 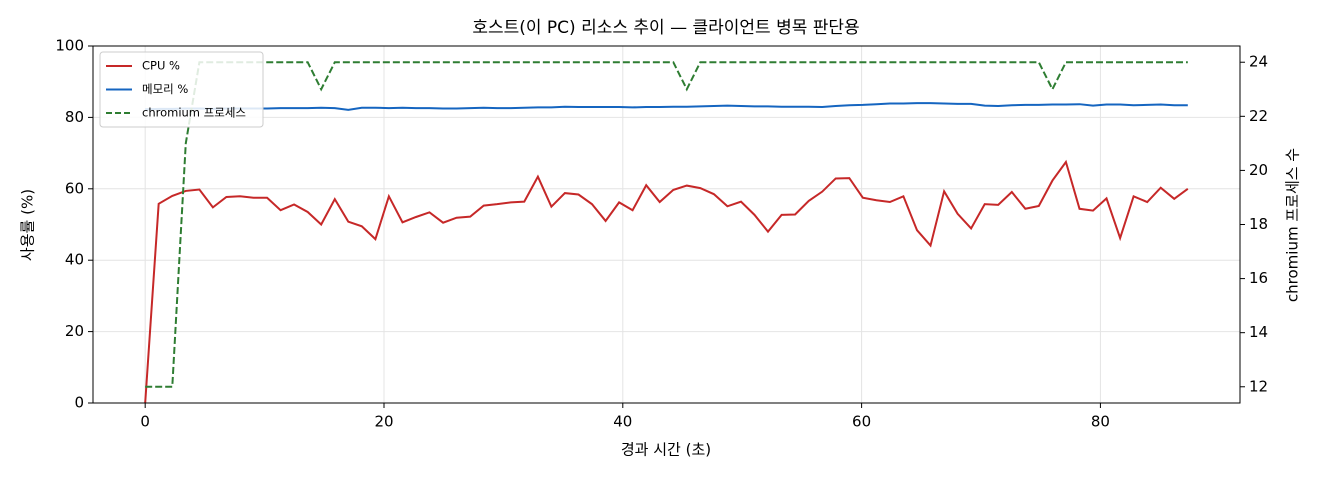 What do you see at coordinates (666, 450) in the screenshot?
I see `x-axis-label: 경과 시간 (초)` at bounding box center [666, 450].